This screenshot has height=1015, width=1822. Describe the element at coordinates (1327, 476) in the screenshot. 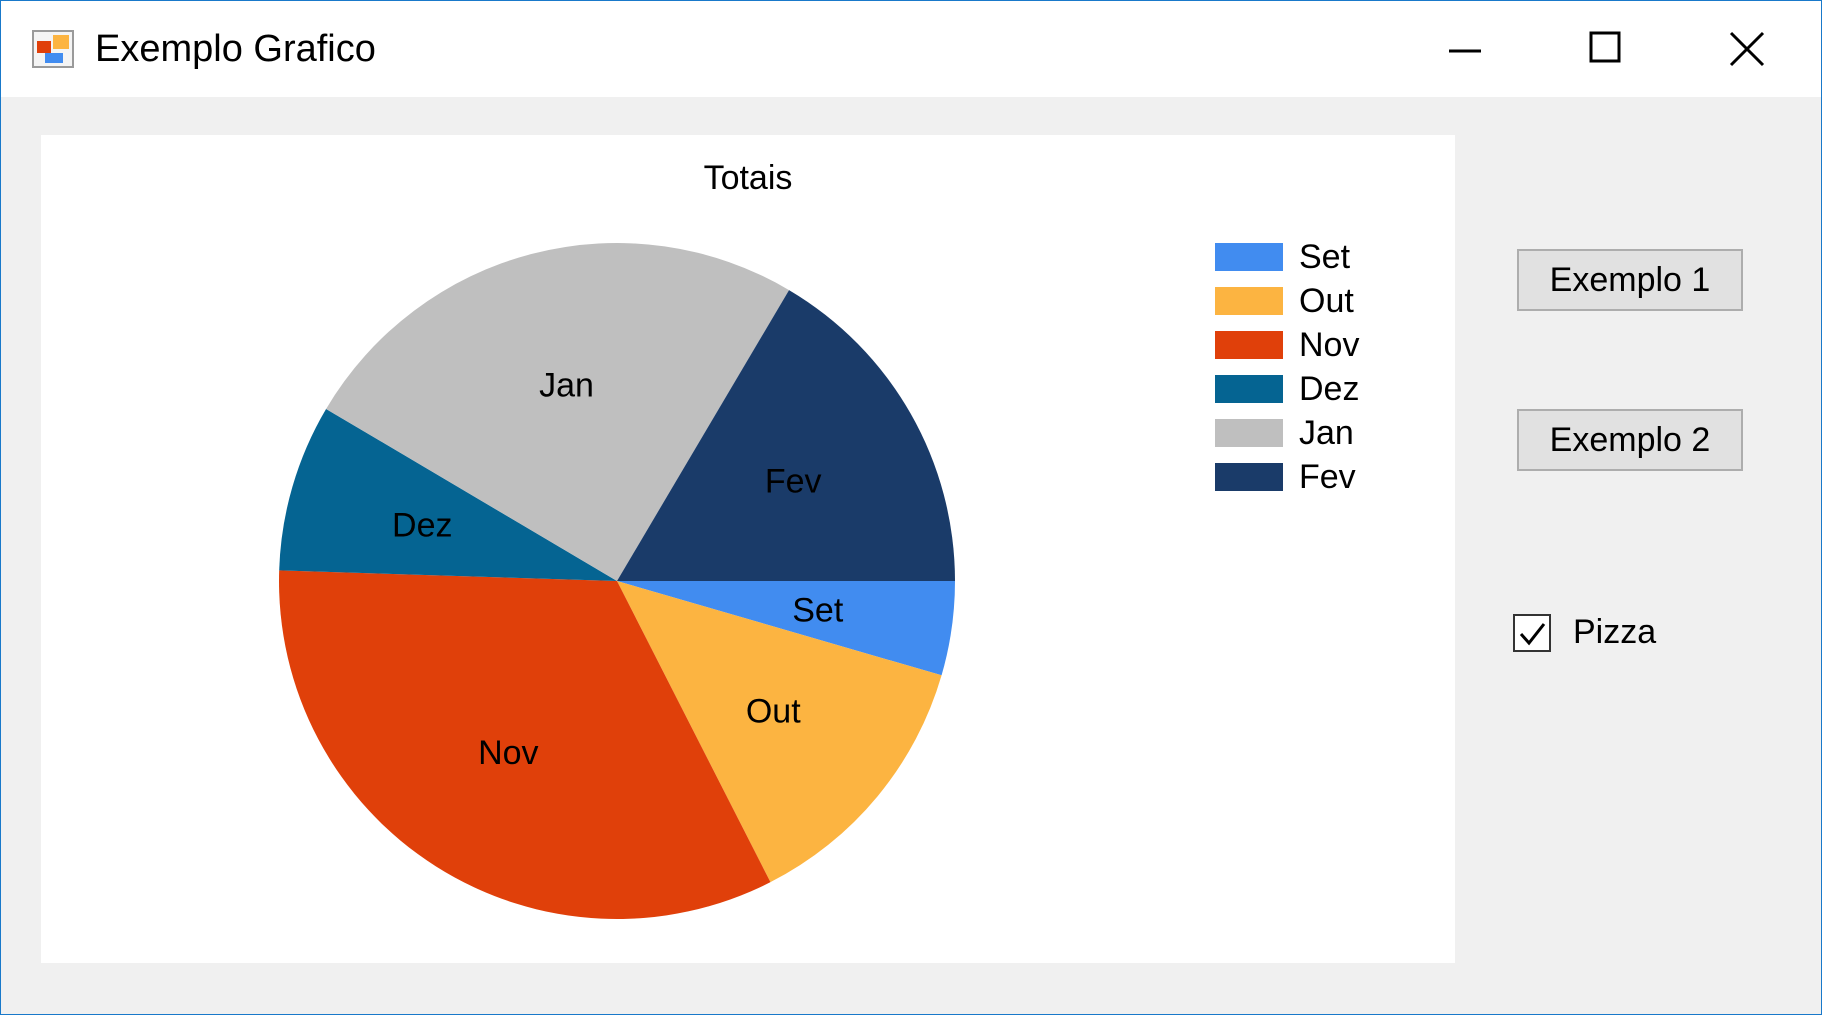

I see `legend-label: Fev` at that location.